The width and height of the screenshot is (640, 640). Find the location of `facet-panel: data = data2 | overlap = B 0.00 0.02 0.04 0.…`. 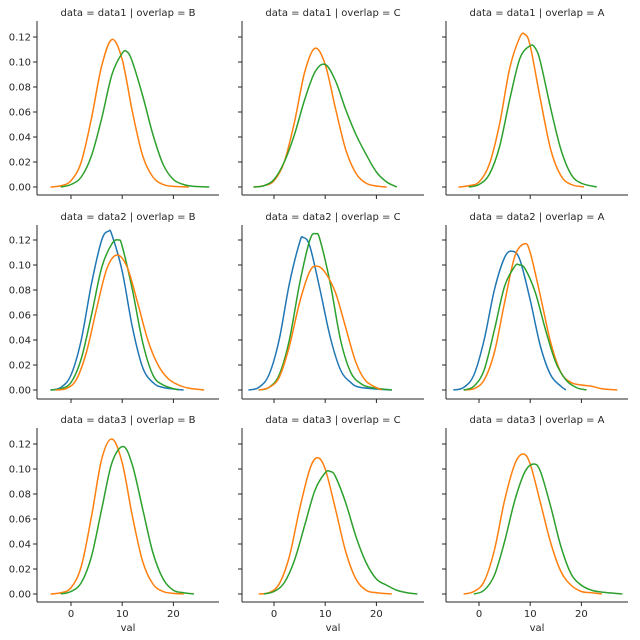

facet-panel: data = data2 | overlap = B 0.00 0.02 0.04 0.… is located at coordinates (114, 307).